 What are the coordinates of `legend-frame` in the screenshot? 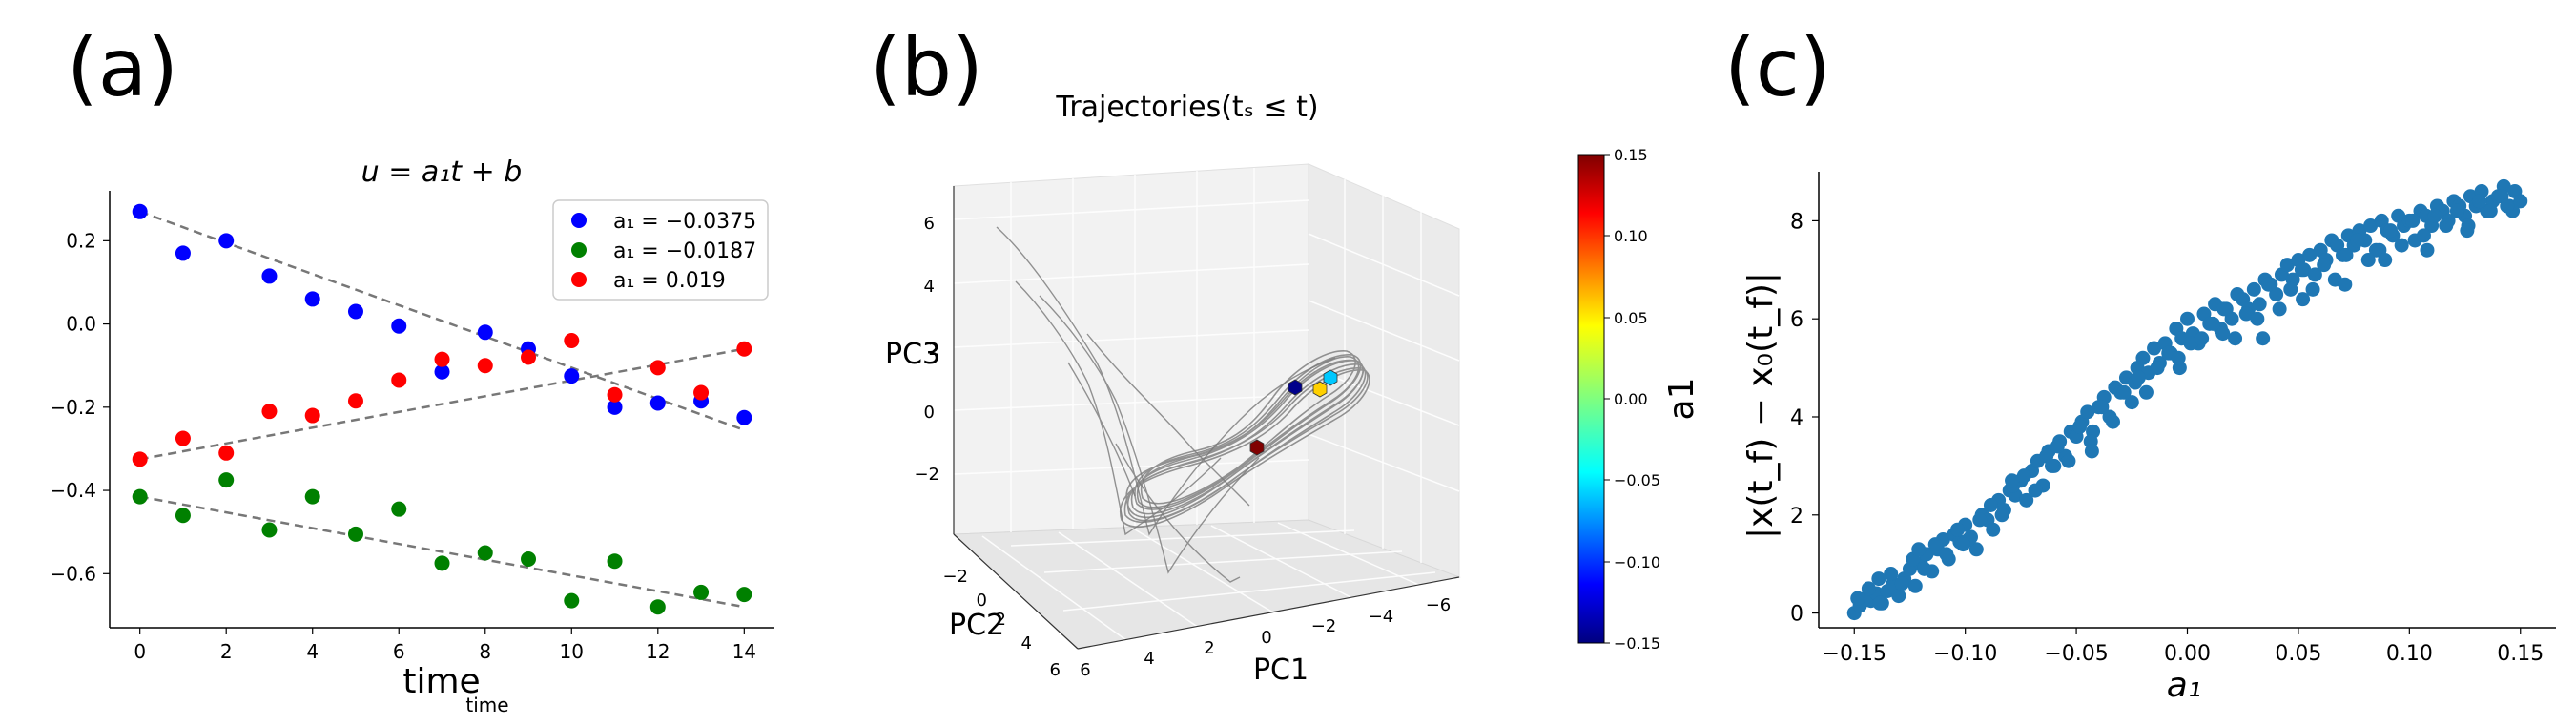 It's located at (660, 250).